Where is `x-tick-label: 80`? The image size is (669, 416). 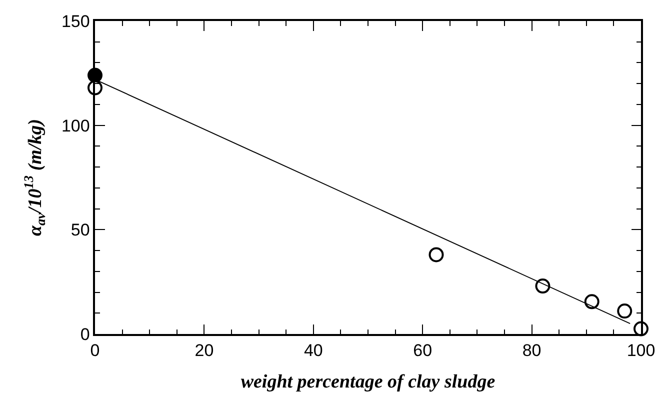 x-tick-label: 80 is located at coordinates (532, 350).